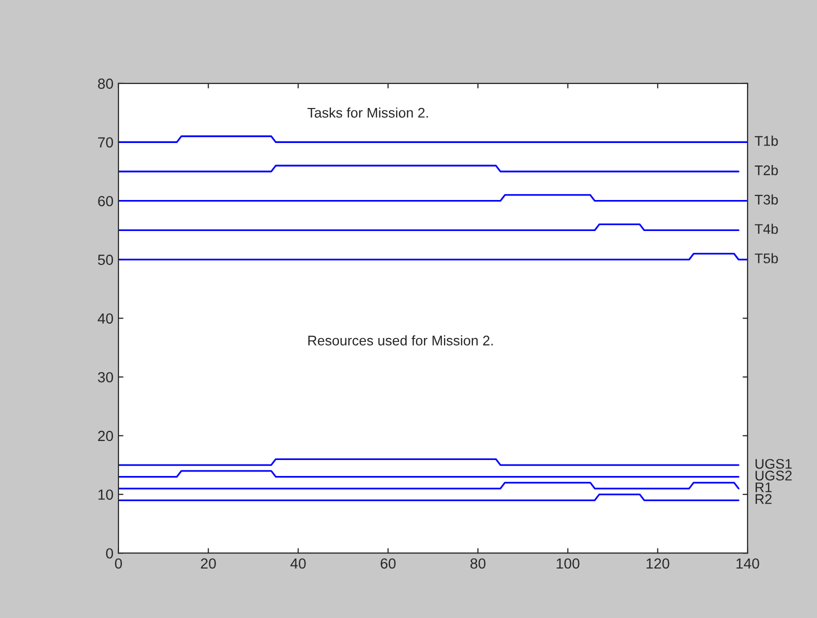 The width and height of the screenshot is (817, 618). I want to click on y-tick-label: 60, so click(106, 201).